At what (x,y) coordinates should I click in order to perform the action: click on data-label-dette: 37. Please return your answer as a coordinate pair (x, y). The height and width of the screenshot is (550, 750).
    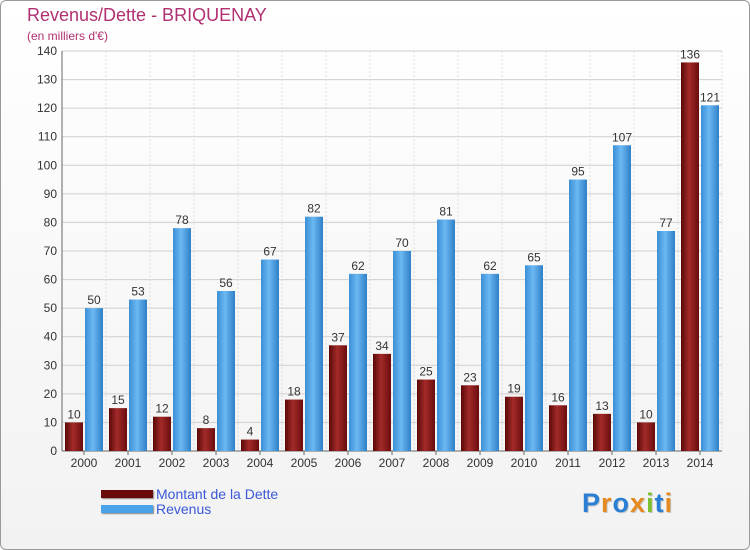
    Looking at the image, I should click on (338, 337).